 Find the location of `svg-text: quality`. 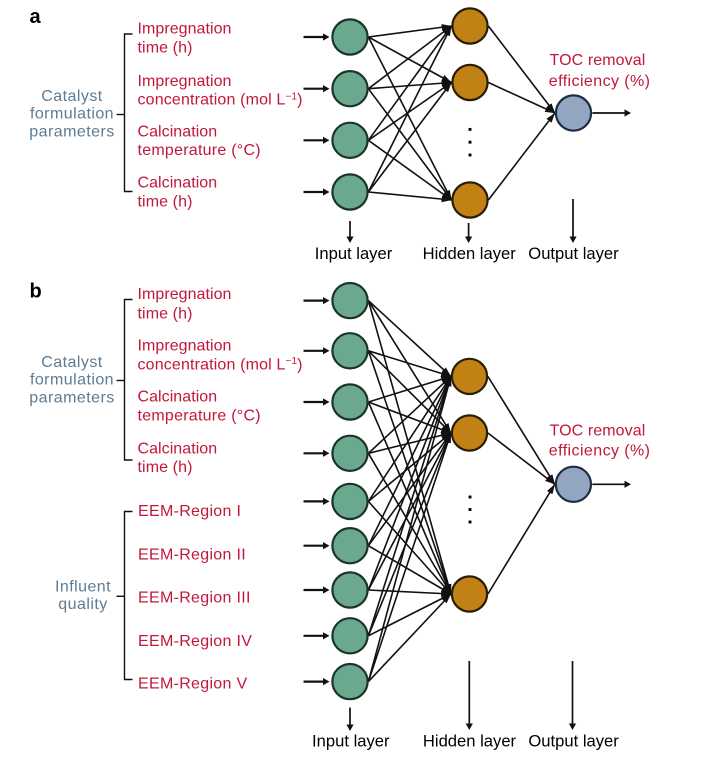

svg-text: quality is located at coordinates (82, 604).